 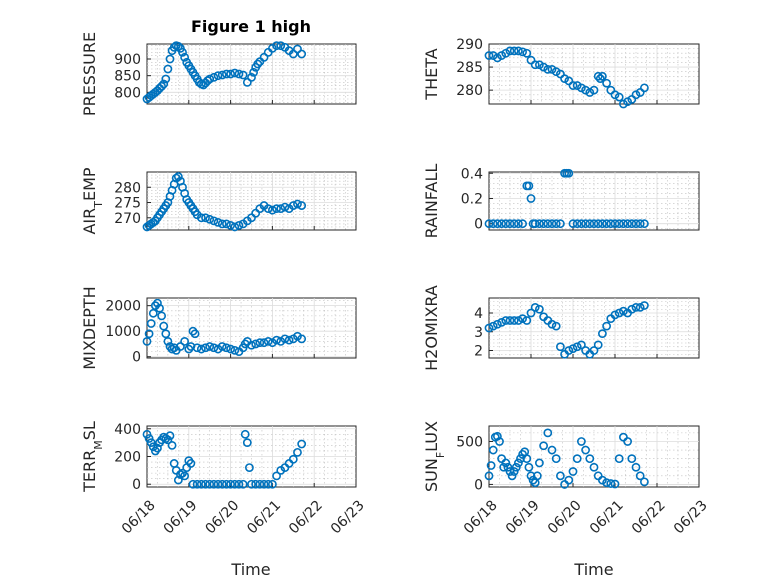 I want to click on subplot-rainfall: 0 0.2 0.4 RAINFALL, so click(x=561, y=201).